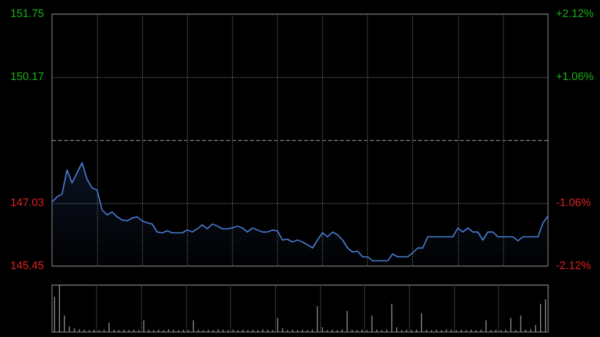 The image size is (600, 337). I want to click on y-tick-label: 147.03, so click(27, 202).